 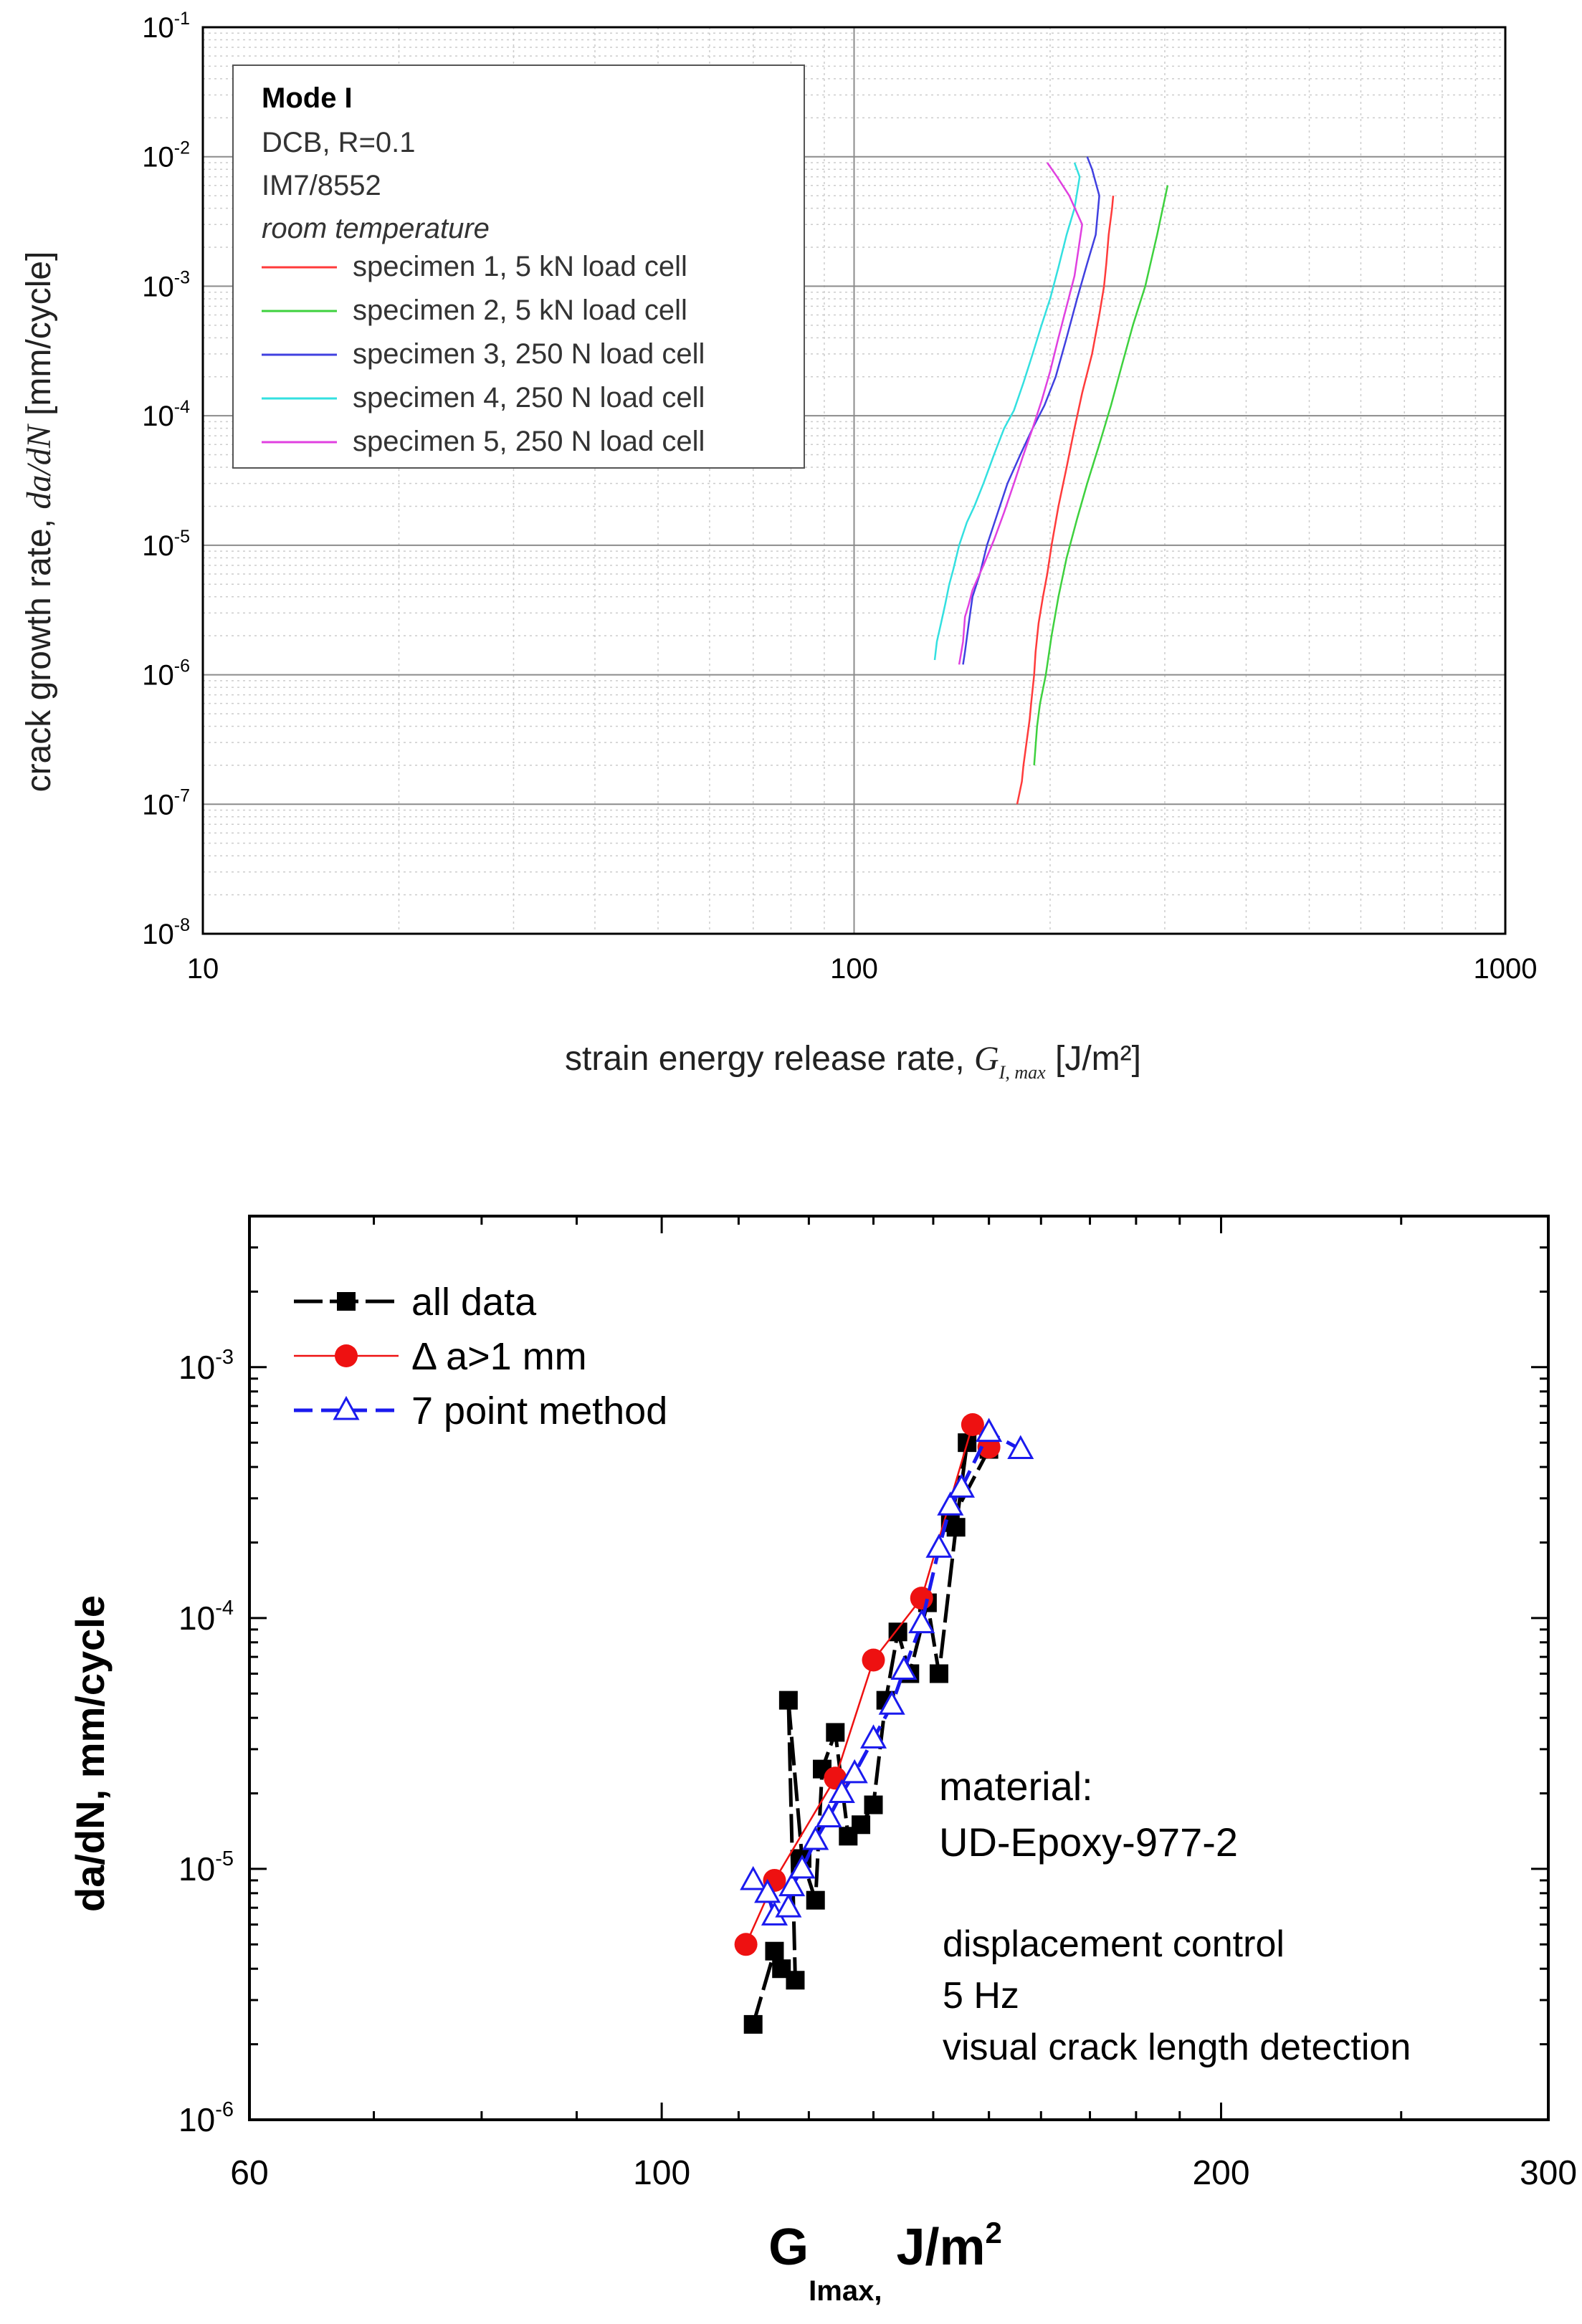 I want to click on c1-x-axis-title-subscript: I, max, so click(x=1022, y=1072).